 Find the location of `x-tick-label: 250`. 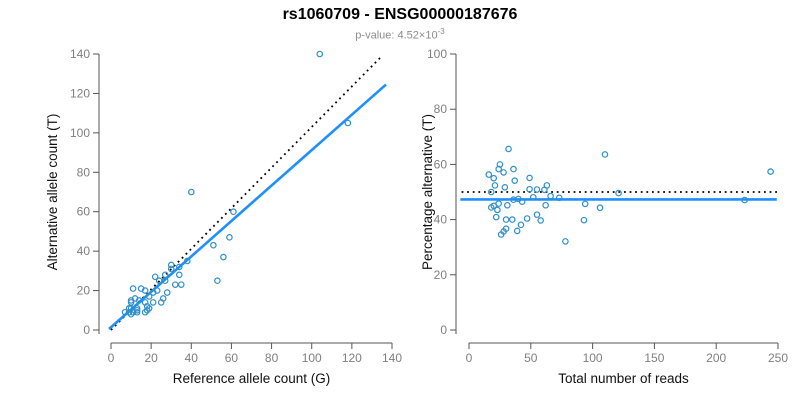

x-tick-label: 250 is located at coordinates (778, 358).